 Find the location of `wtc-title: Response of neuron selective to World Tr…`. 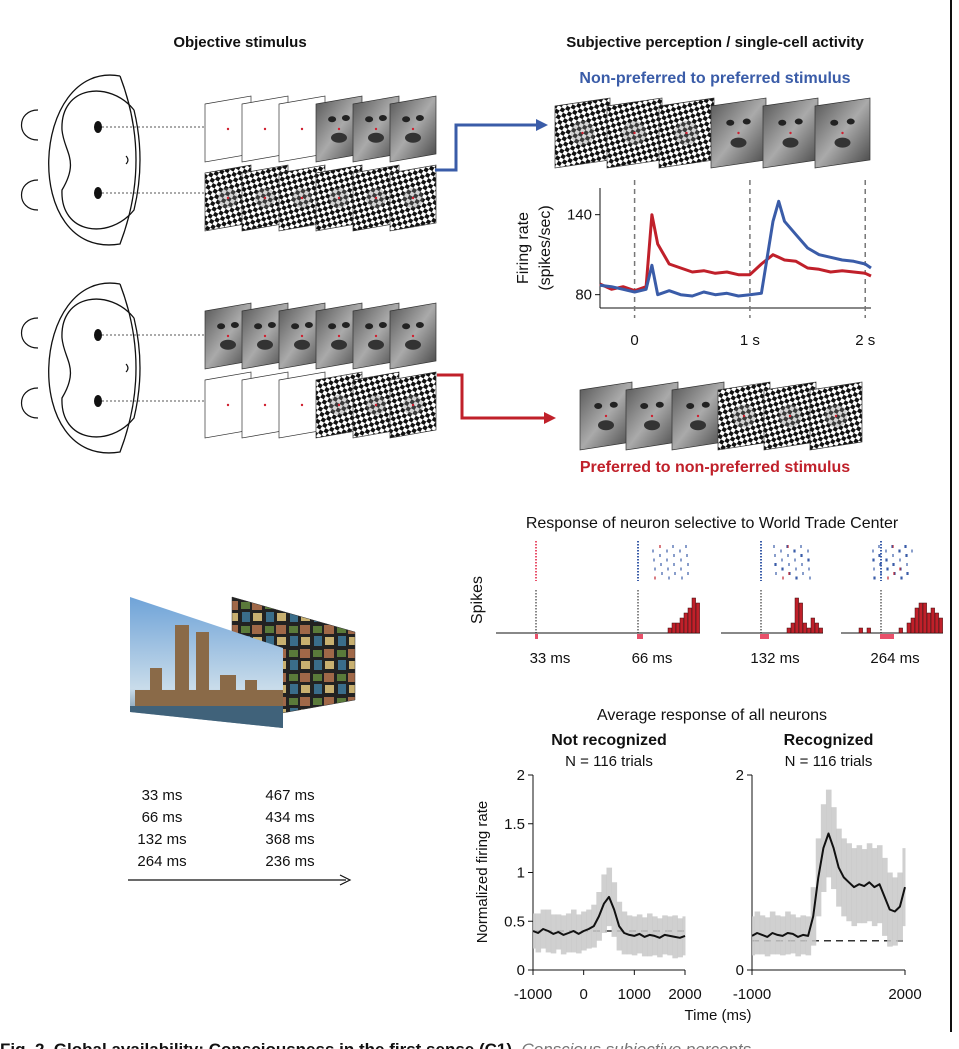

wtc-title: Response of neuron selective to World Tr… is located at coordinates (712, 523).